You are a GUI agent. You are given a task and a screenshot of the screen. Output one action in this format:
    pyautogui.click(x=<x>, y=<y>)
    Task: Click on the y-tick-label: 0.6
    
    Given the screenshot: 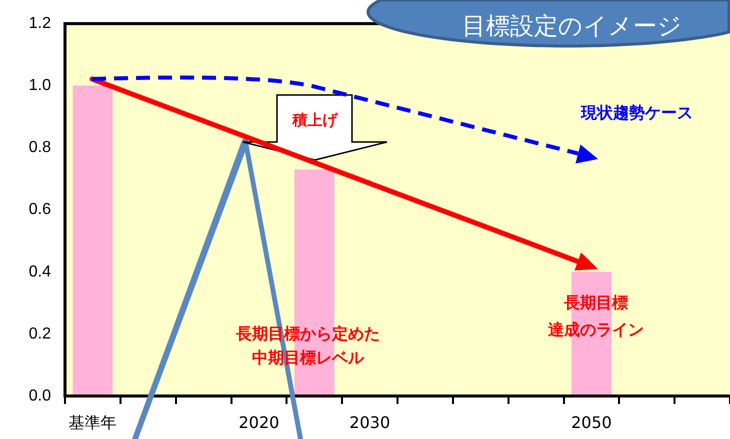 What is the action you would take?
    pyautogui.click(x=40, y=209)
    